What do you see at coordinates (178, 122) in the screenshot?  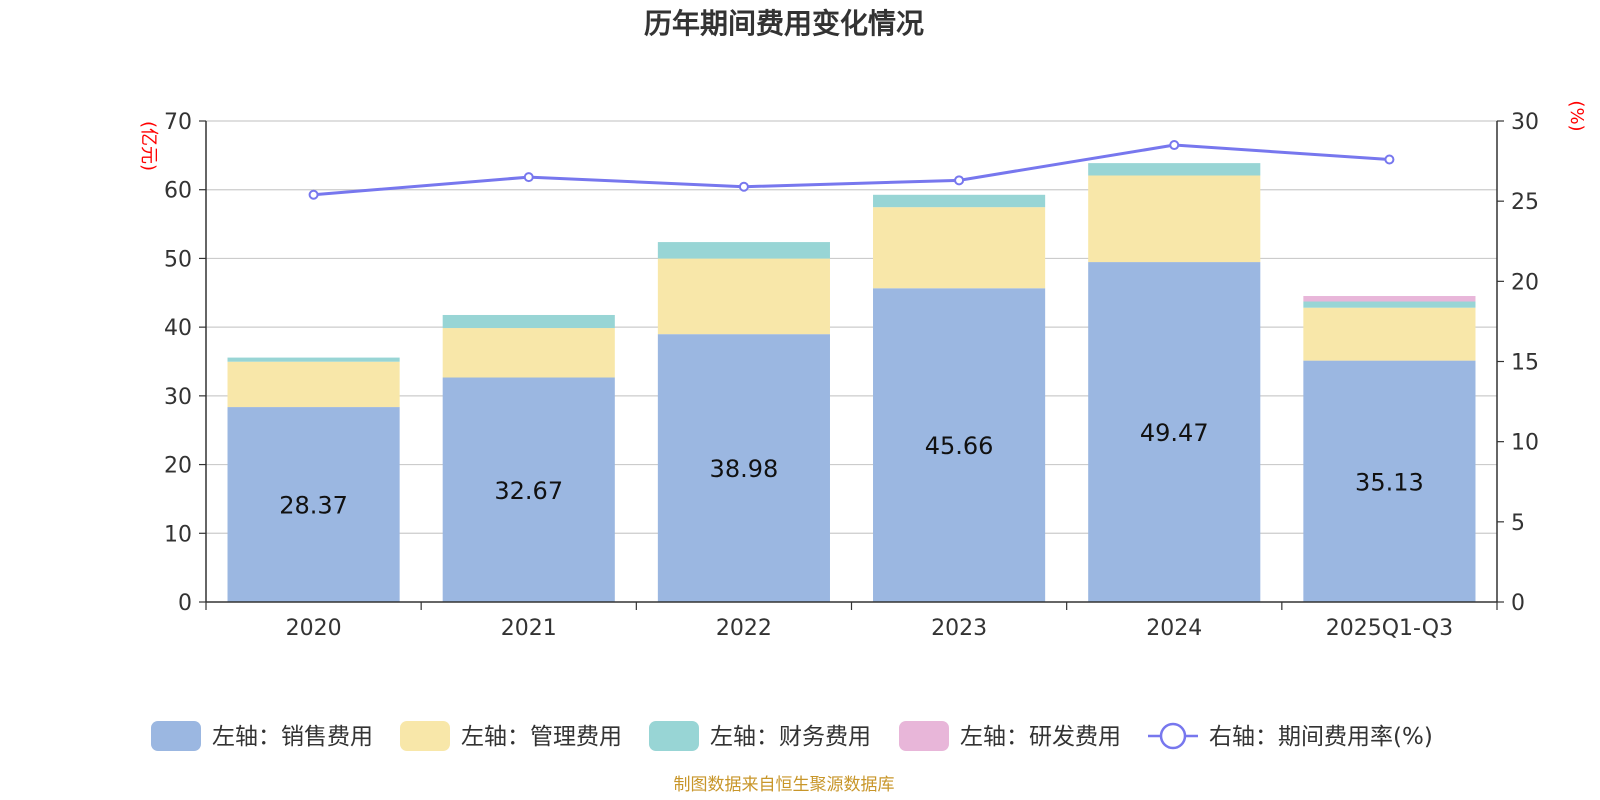 I see `left-tick-label: 70` at bounding box center [178, 122].